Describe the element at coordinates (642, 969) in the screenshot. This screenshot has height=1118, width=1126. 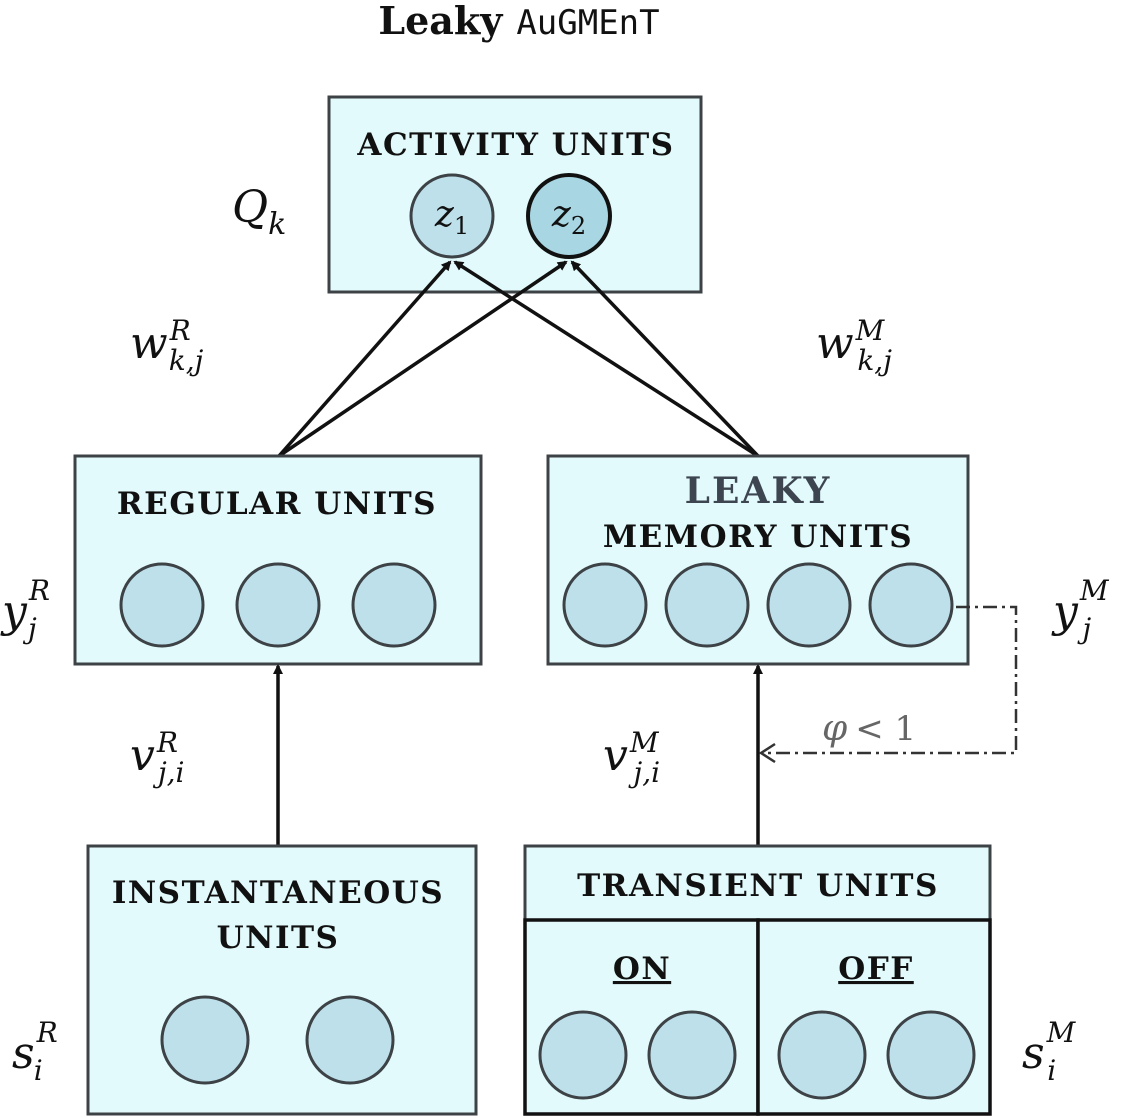
I see `transient-on-label: ON` at that location.